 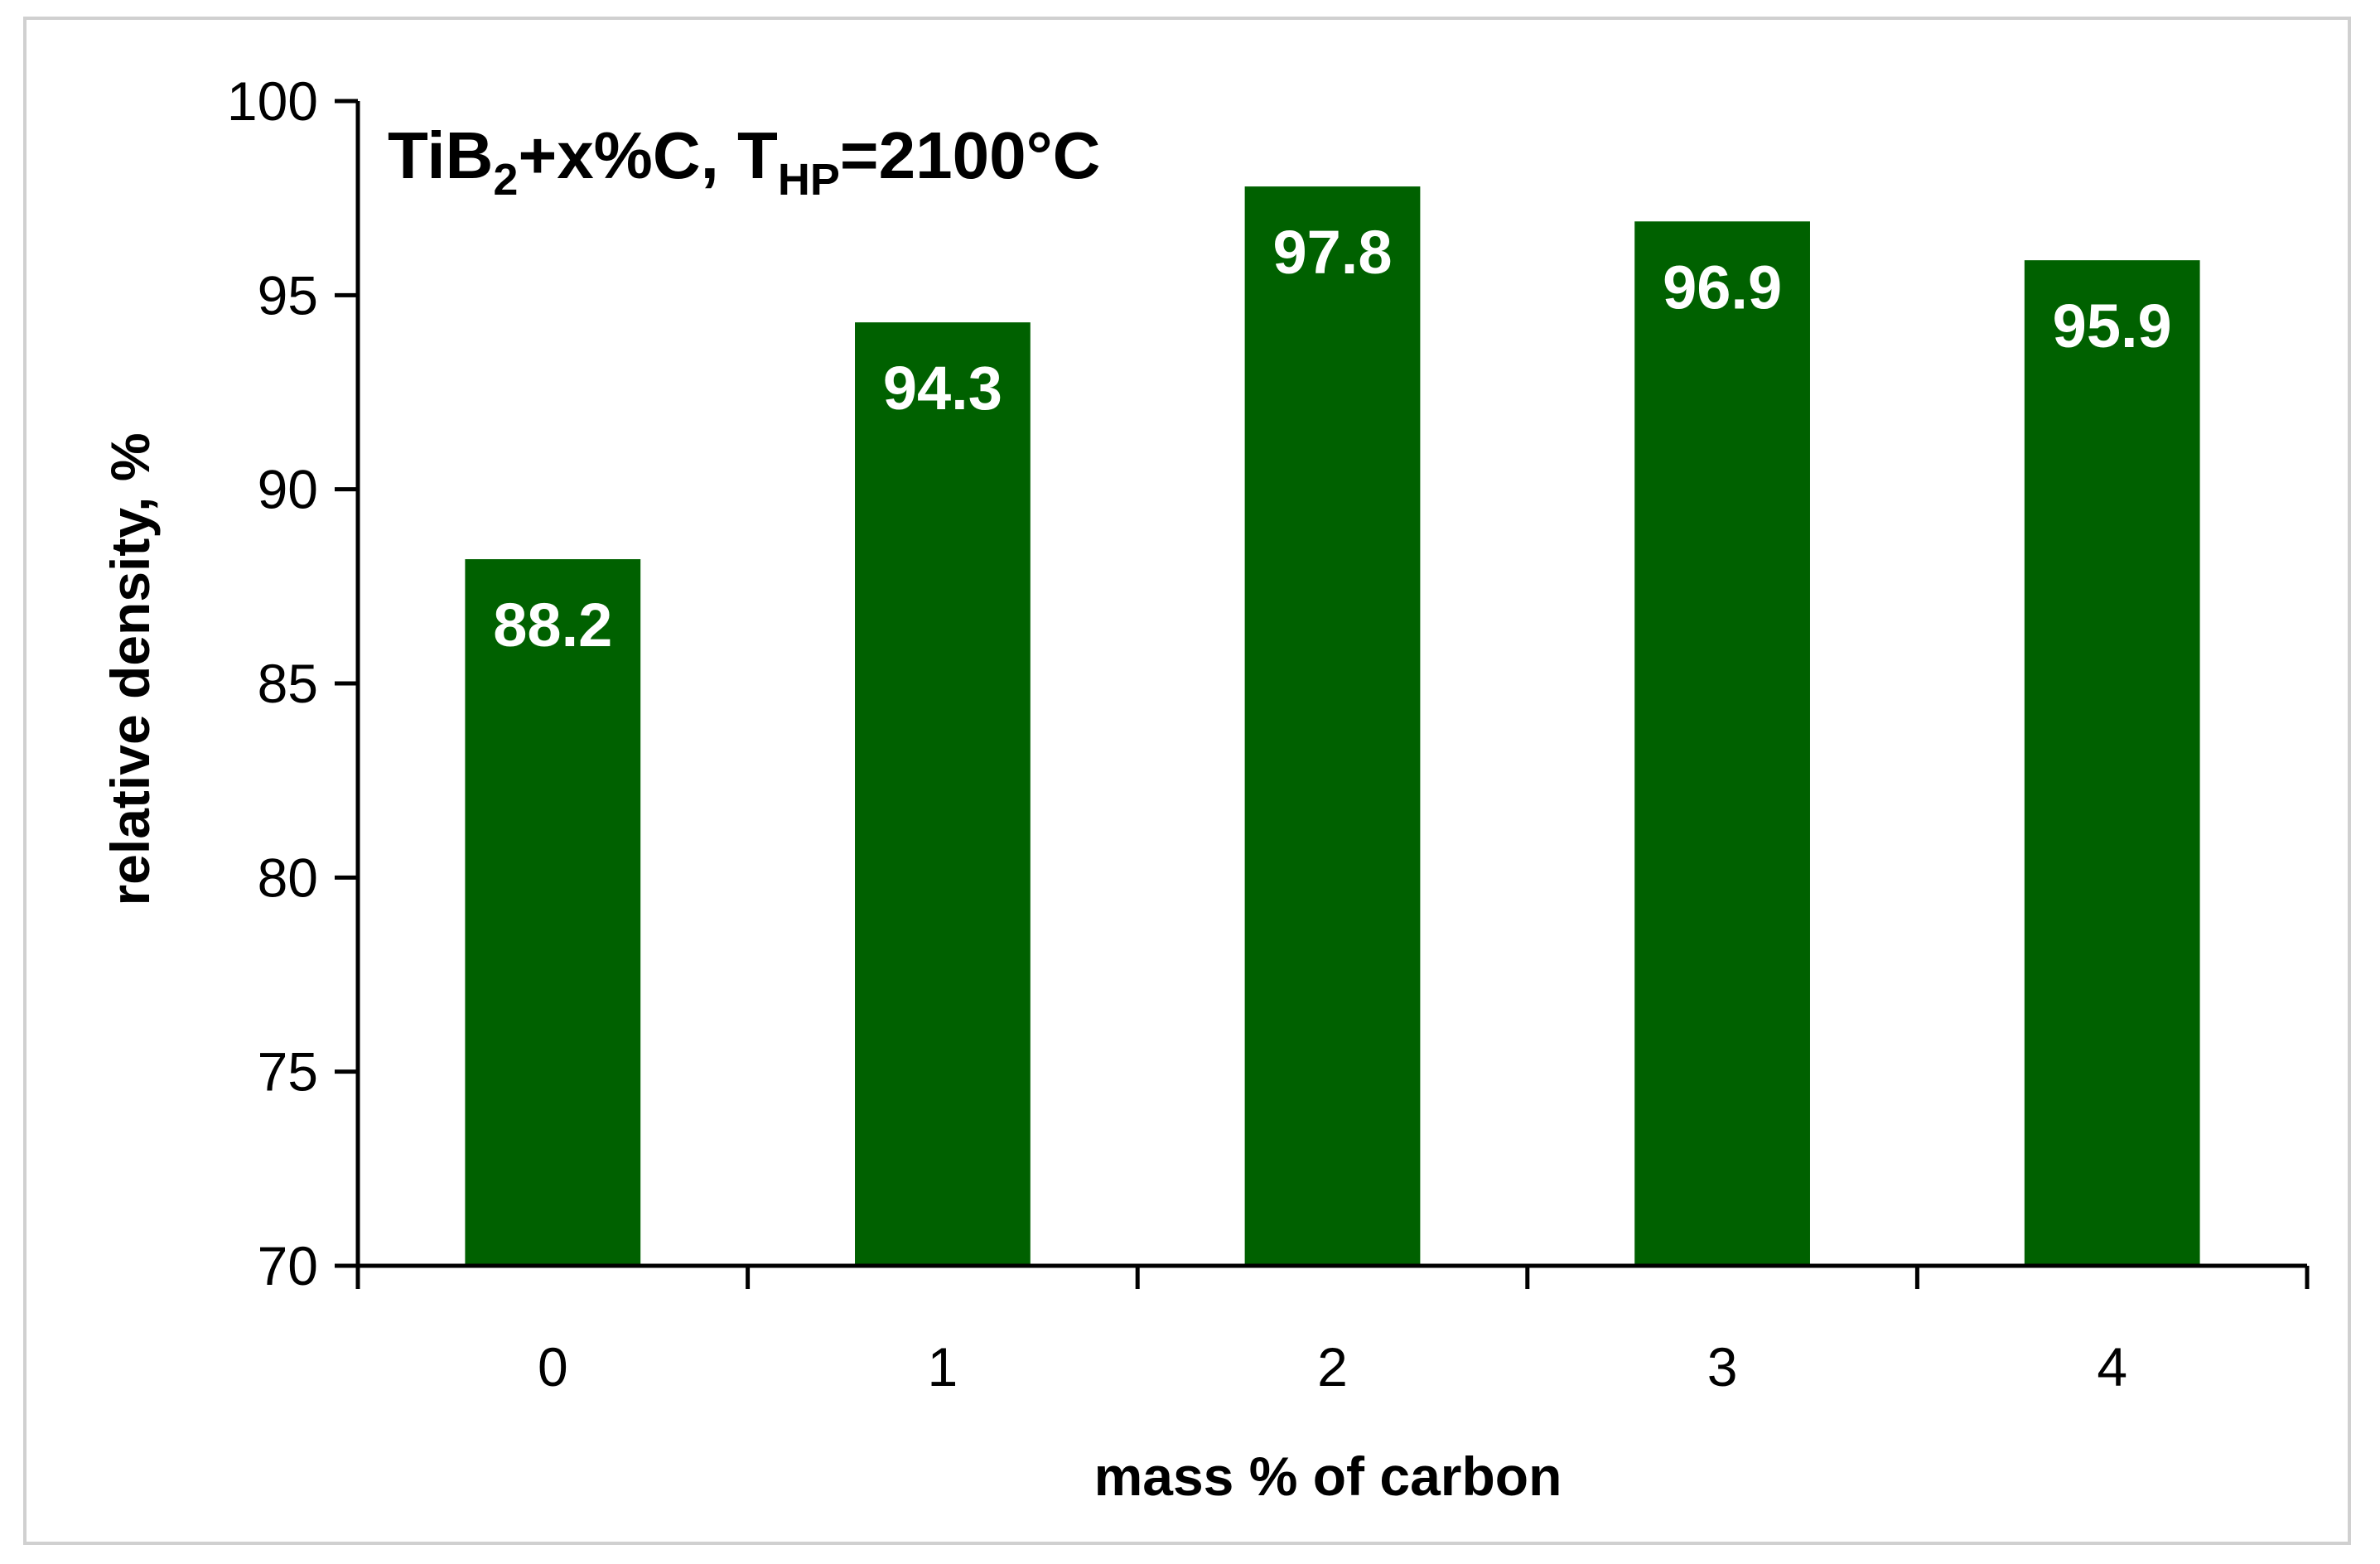 What do you see at coordinates (2112, 1366) in the screenshot?
I see `x-tick-label: 4` at bounding box center [2112, 1366].